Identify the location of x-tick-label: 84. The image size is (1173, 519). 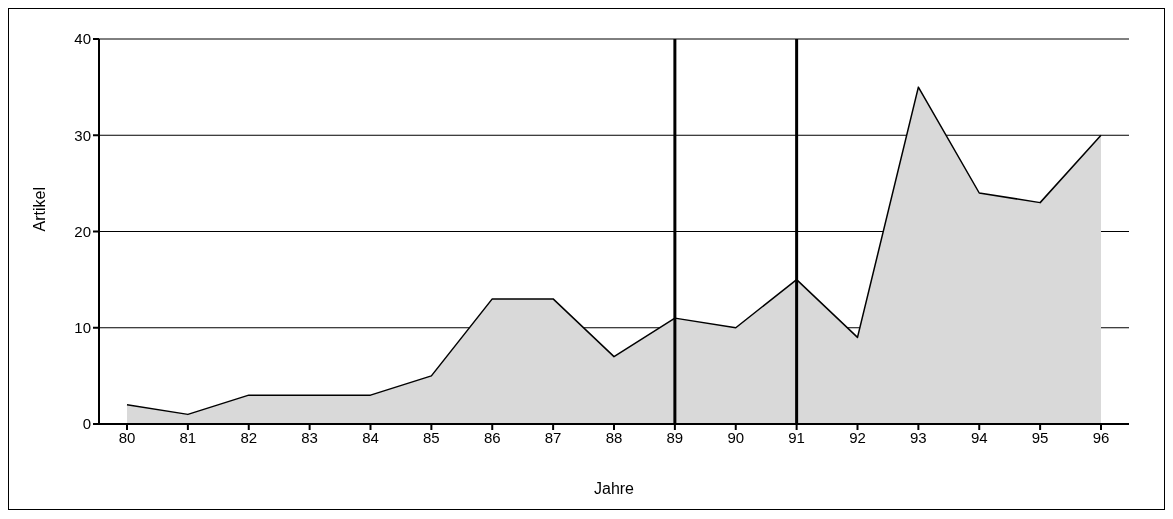
(370, 437).